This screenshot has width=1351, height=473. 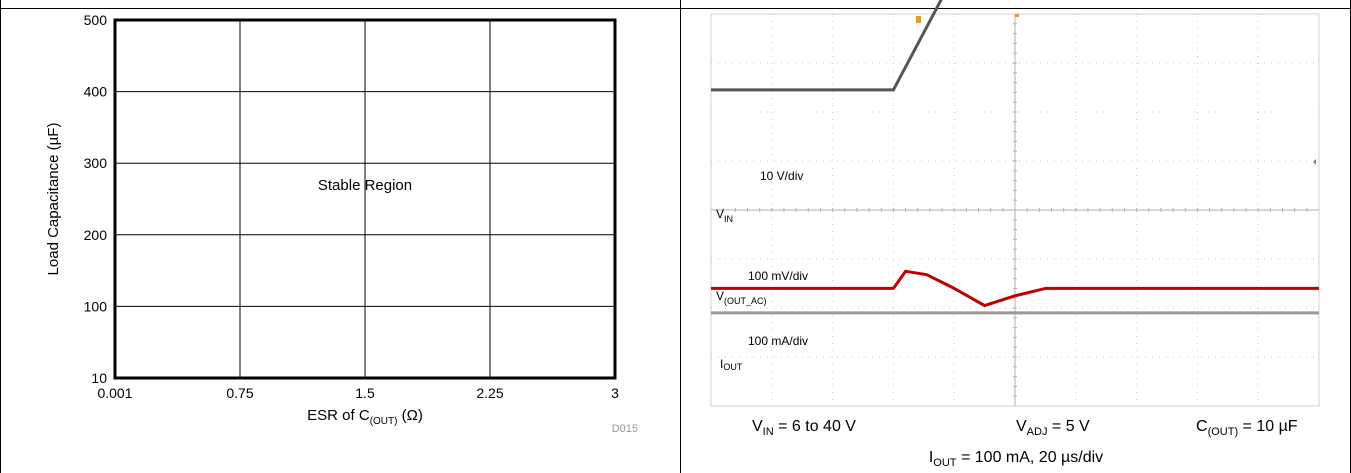 What do you see at coordinates (96, 199) in the screenshot?
I see `chart1-y-ticks: 10 100 200 300 400 500` at bounding box center [96, 199].